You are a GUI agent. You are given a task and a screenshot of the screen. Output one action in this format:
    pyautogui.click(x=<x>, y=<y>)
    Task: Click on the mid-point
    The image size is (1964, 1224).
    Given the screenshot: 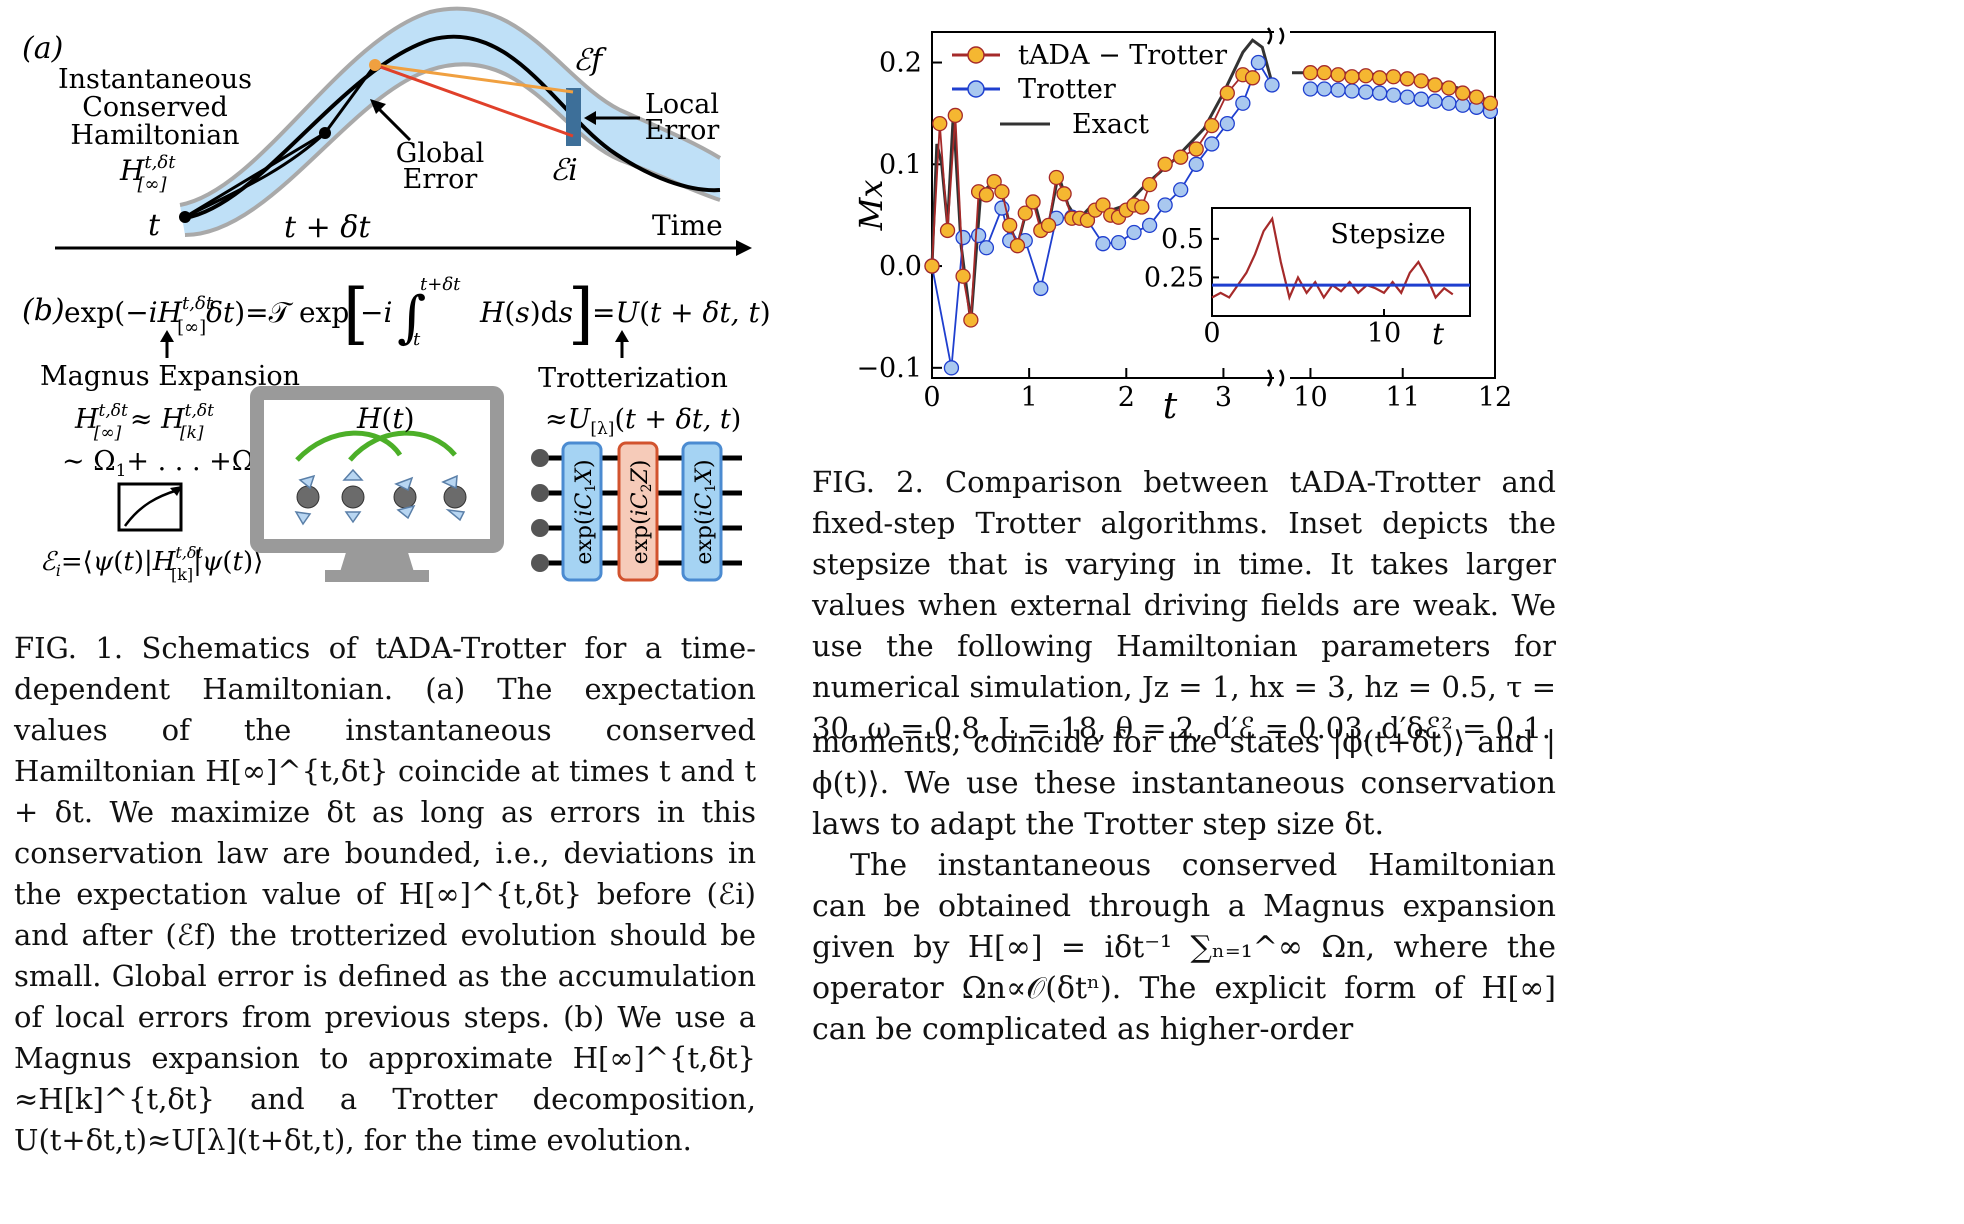 What is the action you would take?
    pyautogui.click(x=325, y=133)
    